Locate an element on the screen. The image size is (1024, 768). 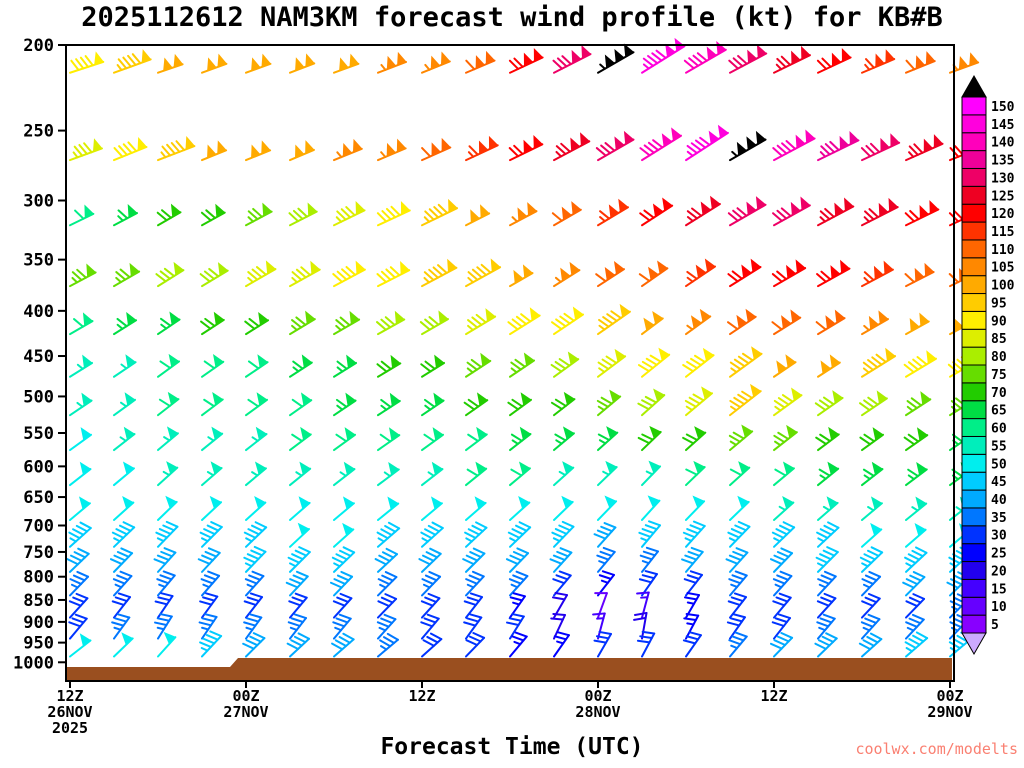
colorbar-under-arrow is located at coordinates (974, 644).